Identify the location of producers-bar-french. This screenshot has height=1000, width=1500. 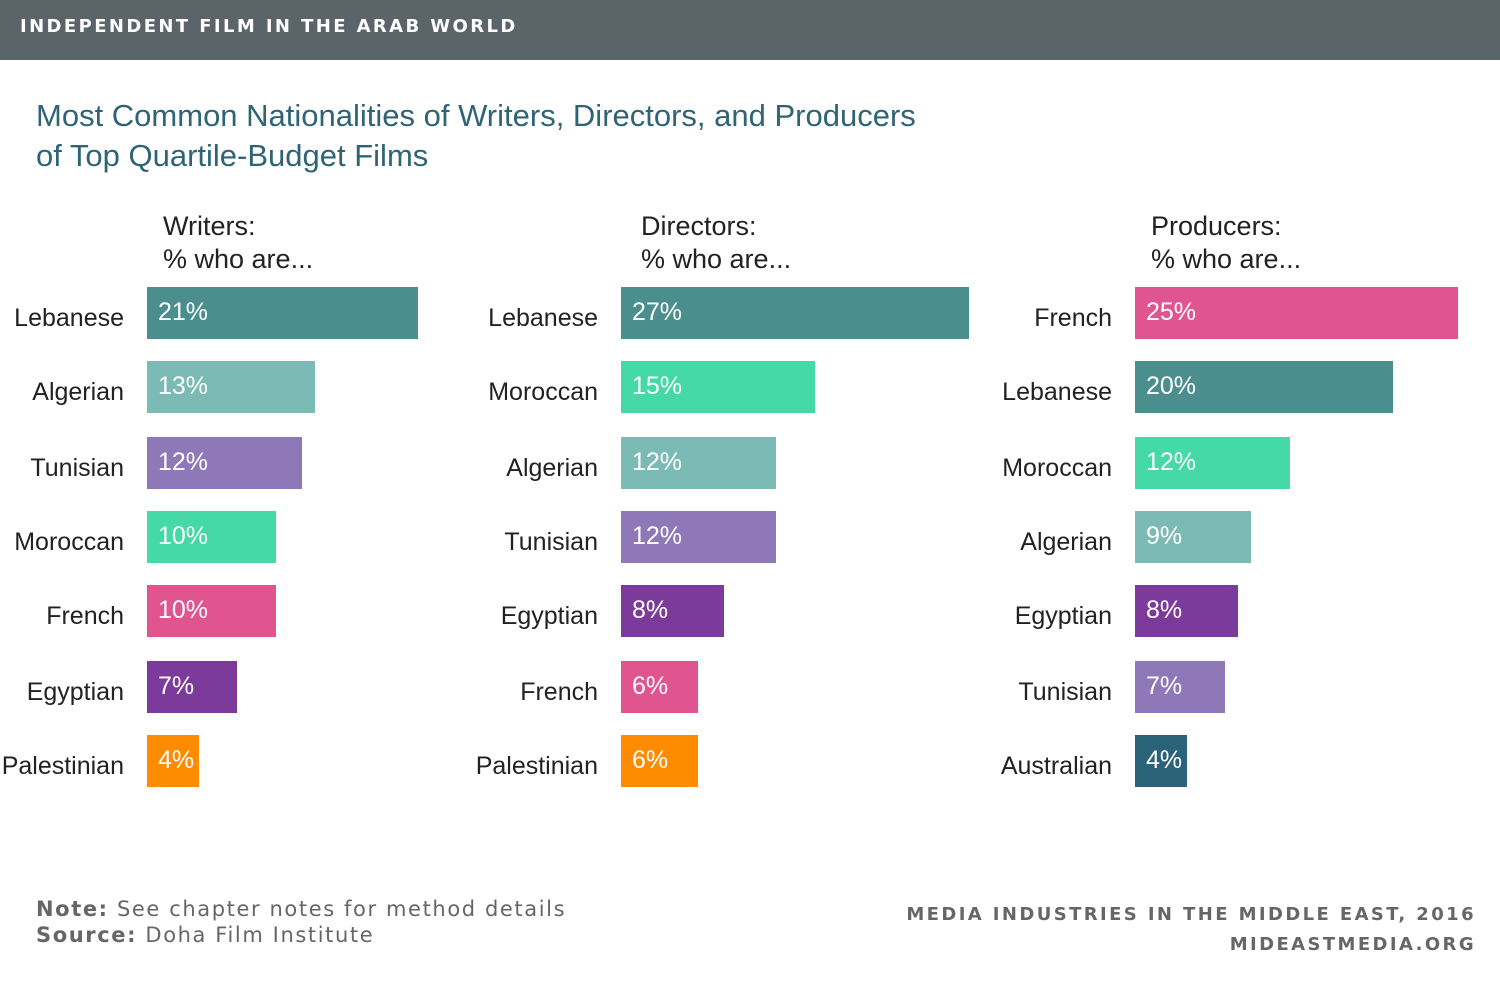
(1296, 313).